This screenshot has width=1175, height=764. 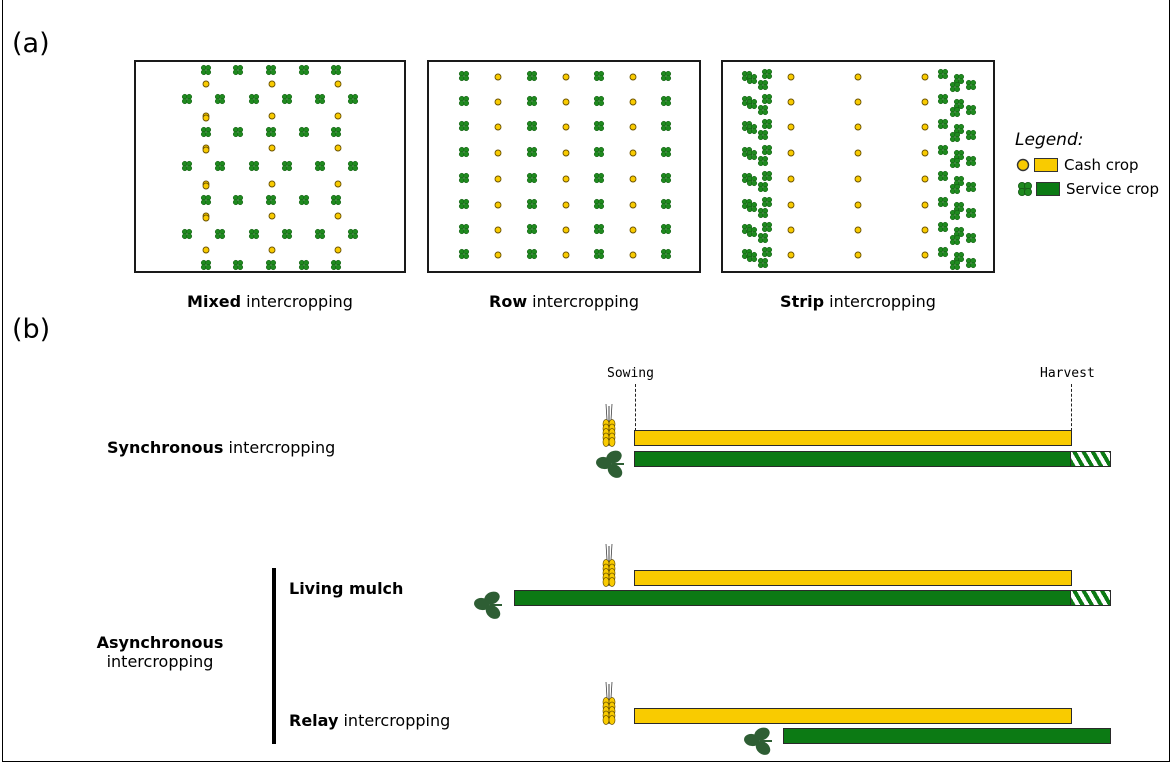 What do you see at coordinates (1048, 189) in the screenshot?
I see `service-swatch` at bounding box center [1048, 189].